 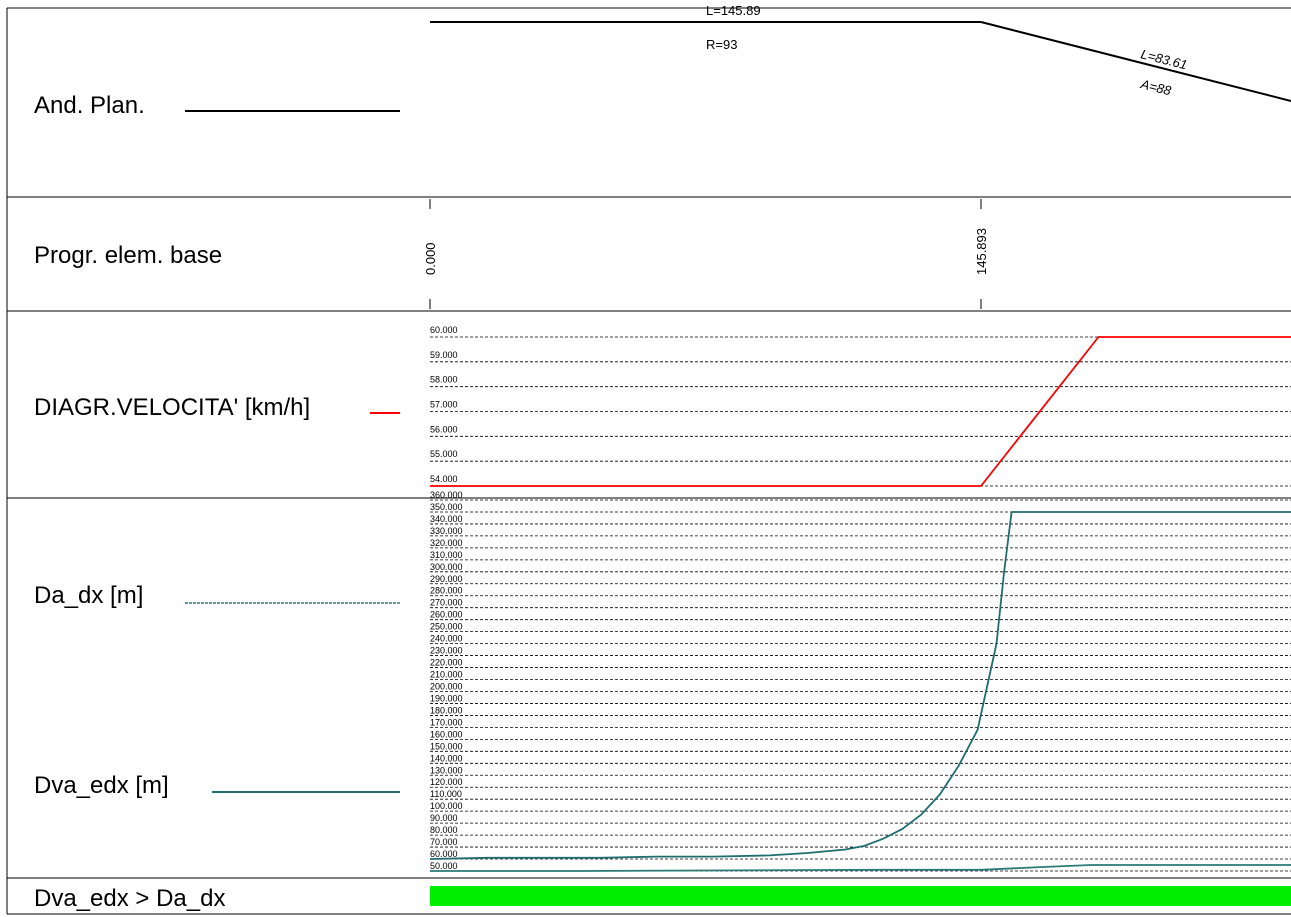 What do you see at coordinates (88, 595) in the screenshot?
I see `row-label-da: Da_dx [m]` at bounding box center [88, 595].